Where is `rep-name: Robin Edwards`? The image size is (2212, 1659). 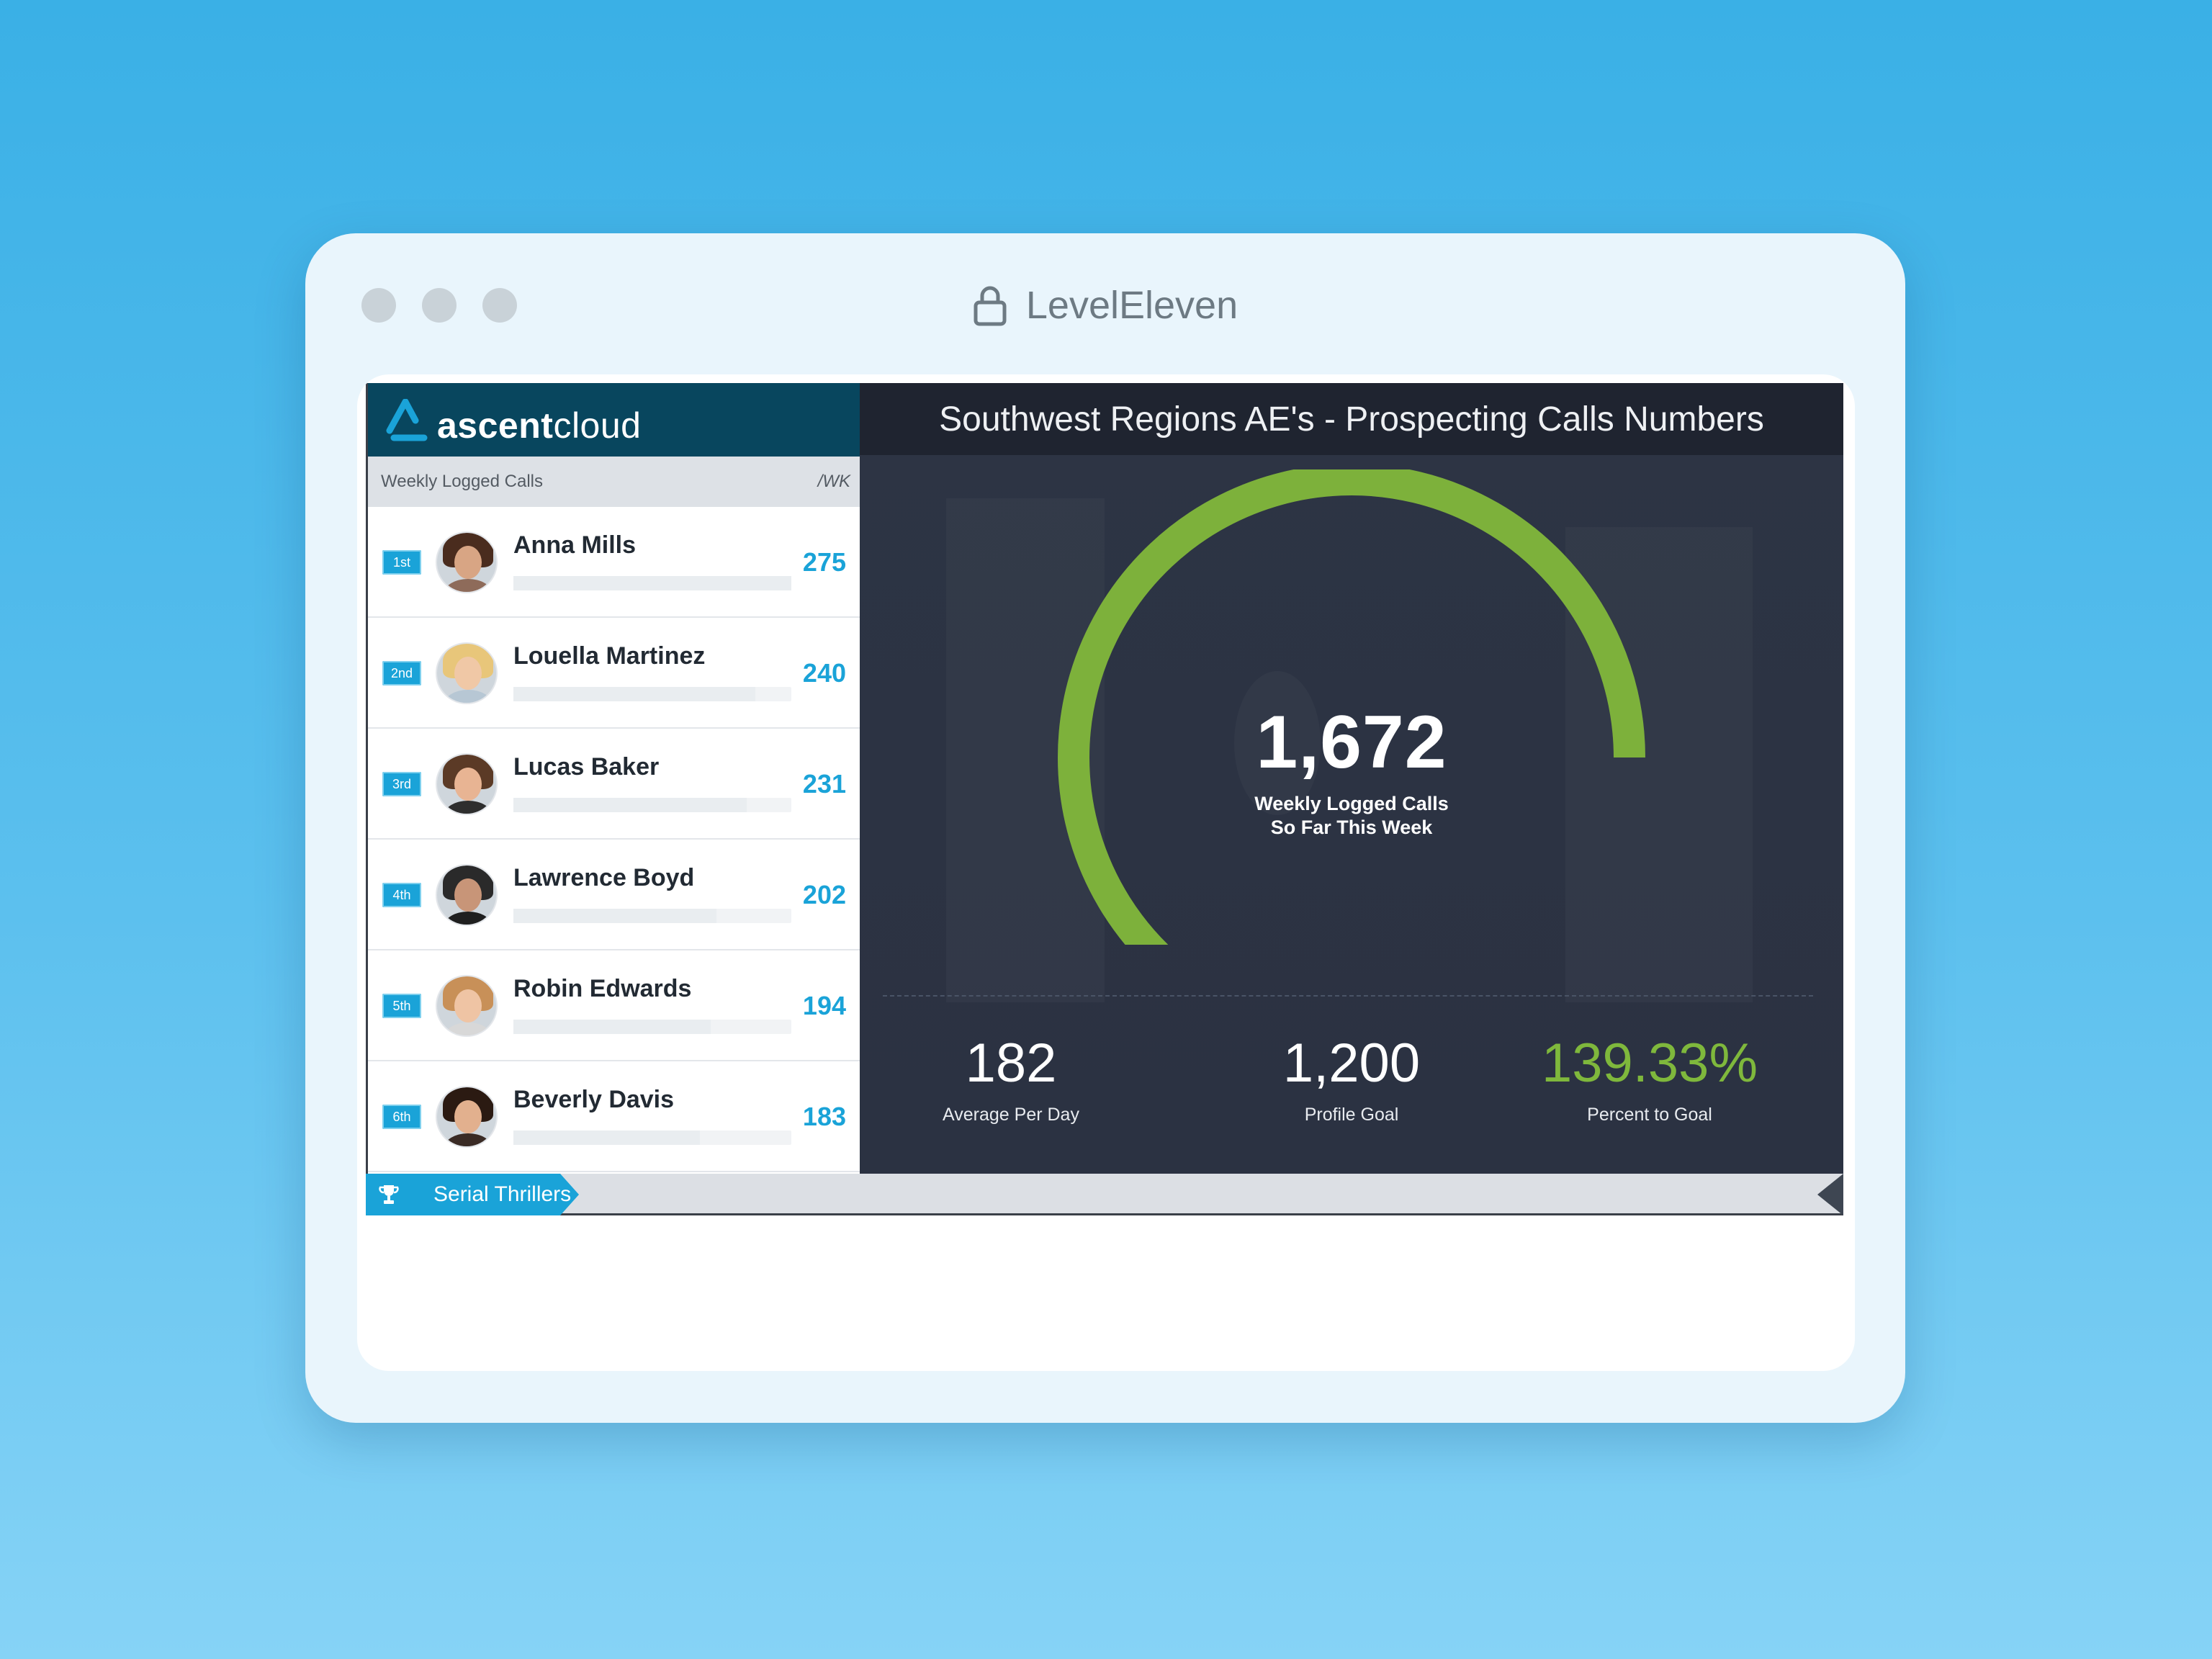
rep-name: Robin Edwards is located at coordinates (602, 989).